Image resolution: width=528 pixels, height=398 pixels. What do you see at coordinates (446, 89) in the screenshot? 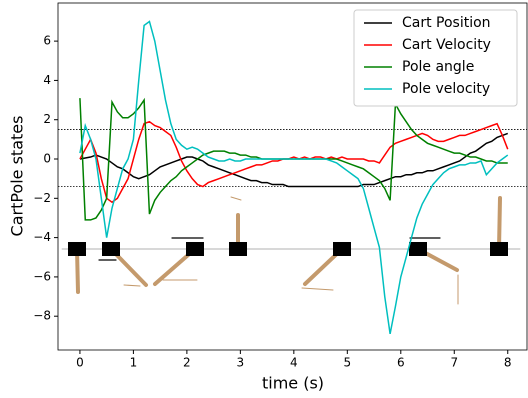
I see `legend-label: Pole velocity` at bounding box center [446, 89].